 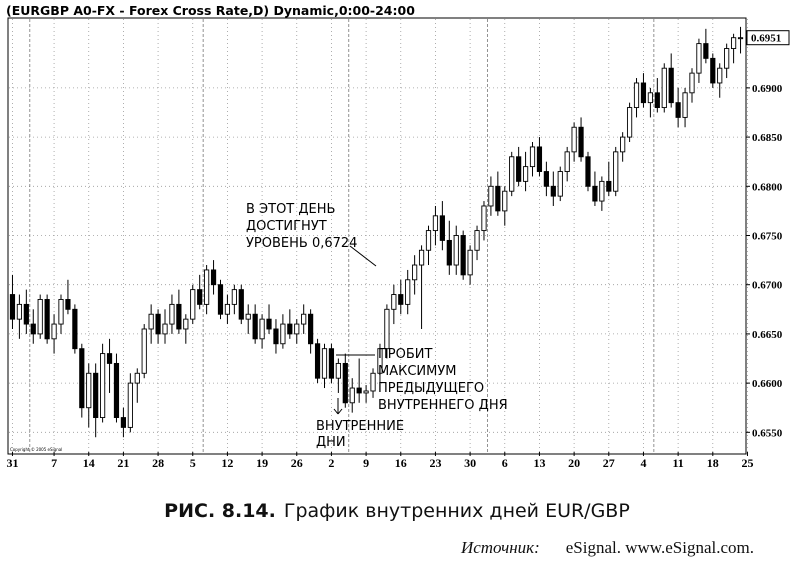 What do you see at coordinates (767, 286) in the screenshot?
I see `y-tick-label: 0.6700` at bounding box center [767, 286].